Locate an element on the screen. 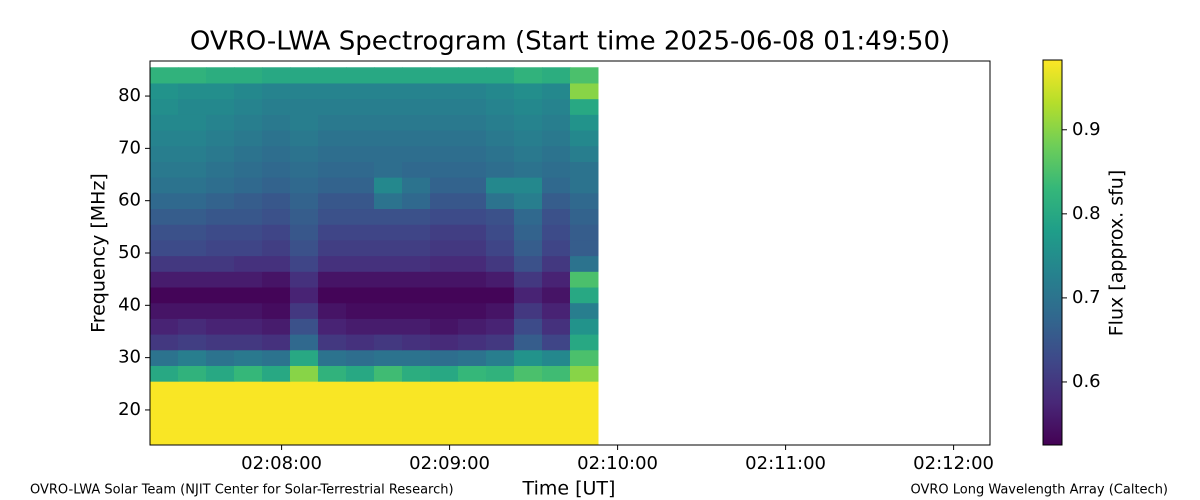  colorbar-label: Flux [approx. sfu] is located at coordinates (1117, 253).